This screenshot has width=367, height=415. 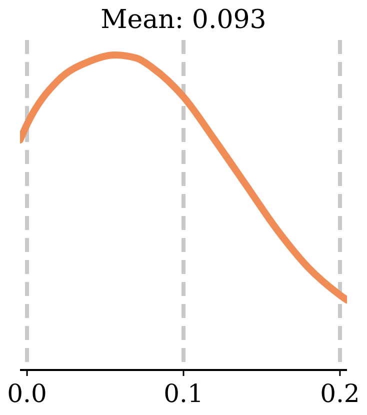 I want to click on x-tick-label: 0.1, so click(x=184, y=393).